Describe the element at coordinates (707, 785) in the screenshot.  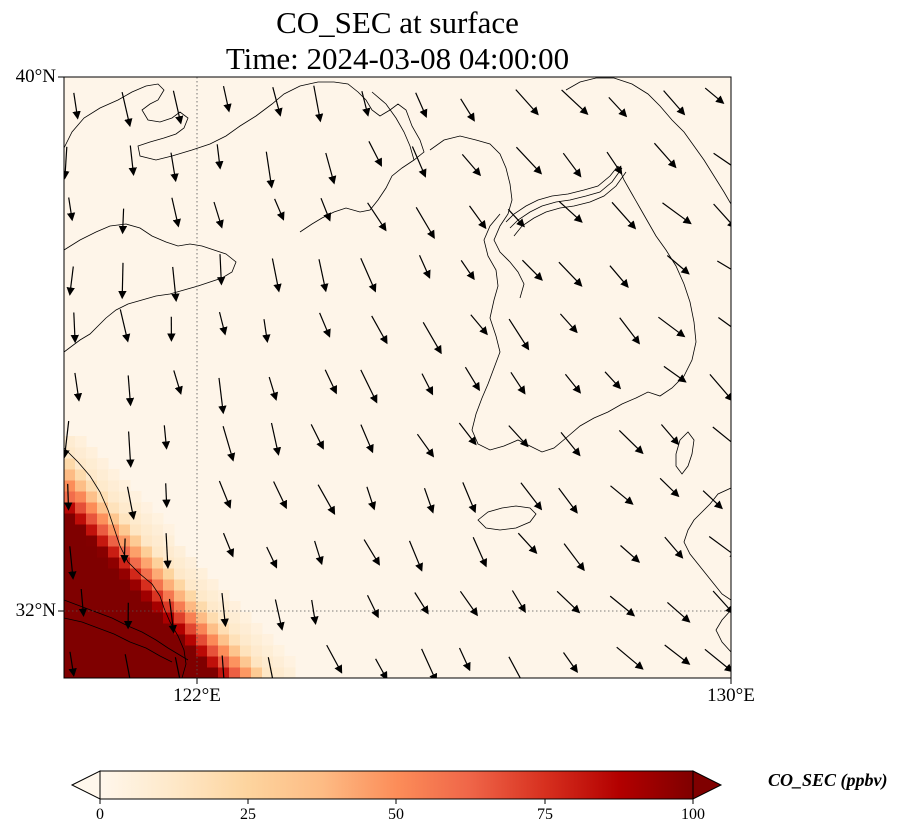
I see `colorbar-extend-high` at that location.